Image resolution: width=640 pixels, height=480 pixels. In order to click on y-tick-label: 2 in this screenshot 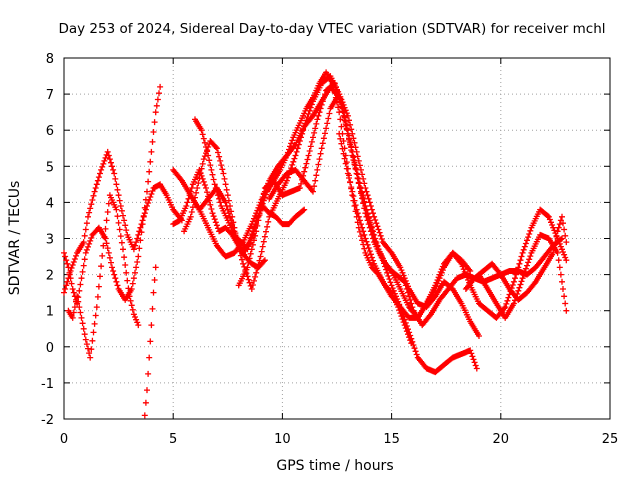, I will do `click(50, 276)`.